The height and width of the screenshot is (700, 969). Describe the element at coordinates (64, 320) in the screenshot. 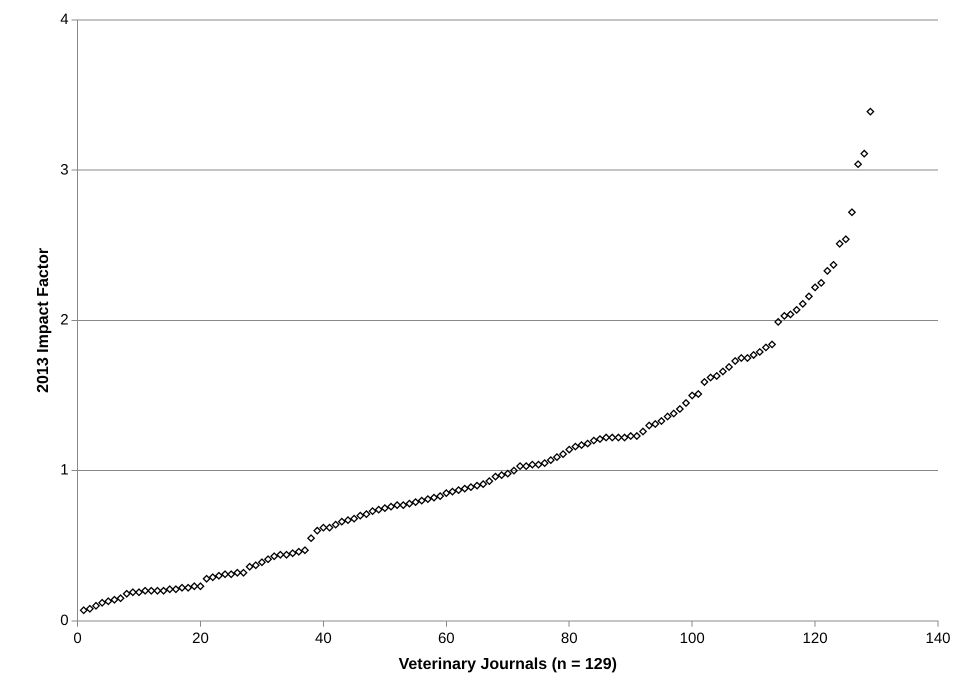

I see `y-tick-label: 2` at that location.